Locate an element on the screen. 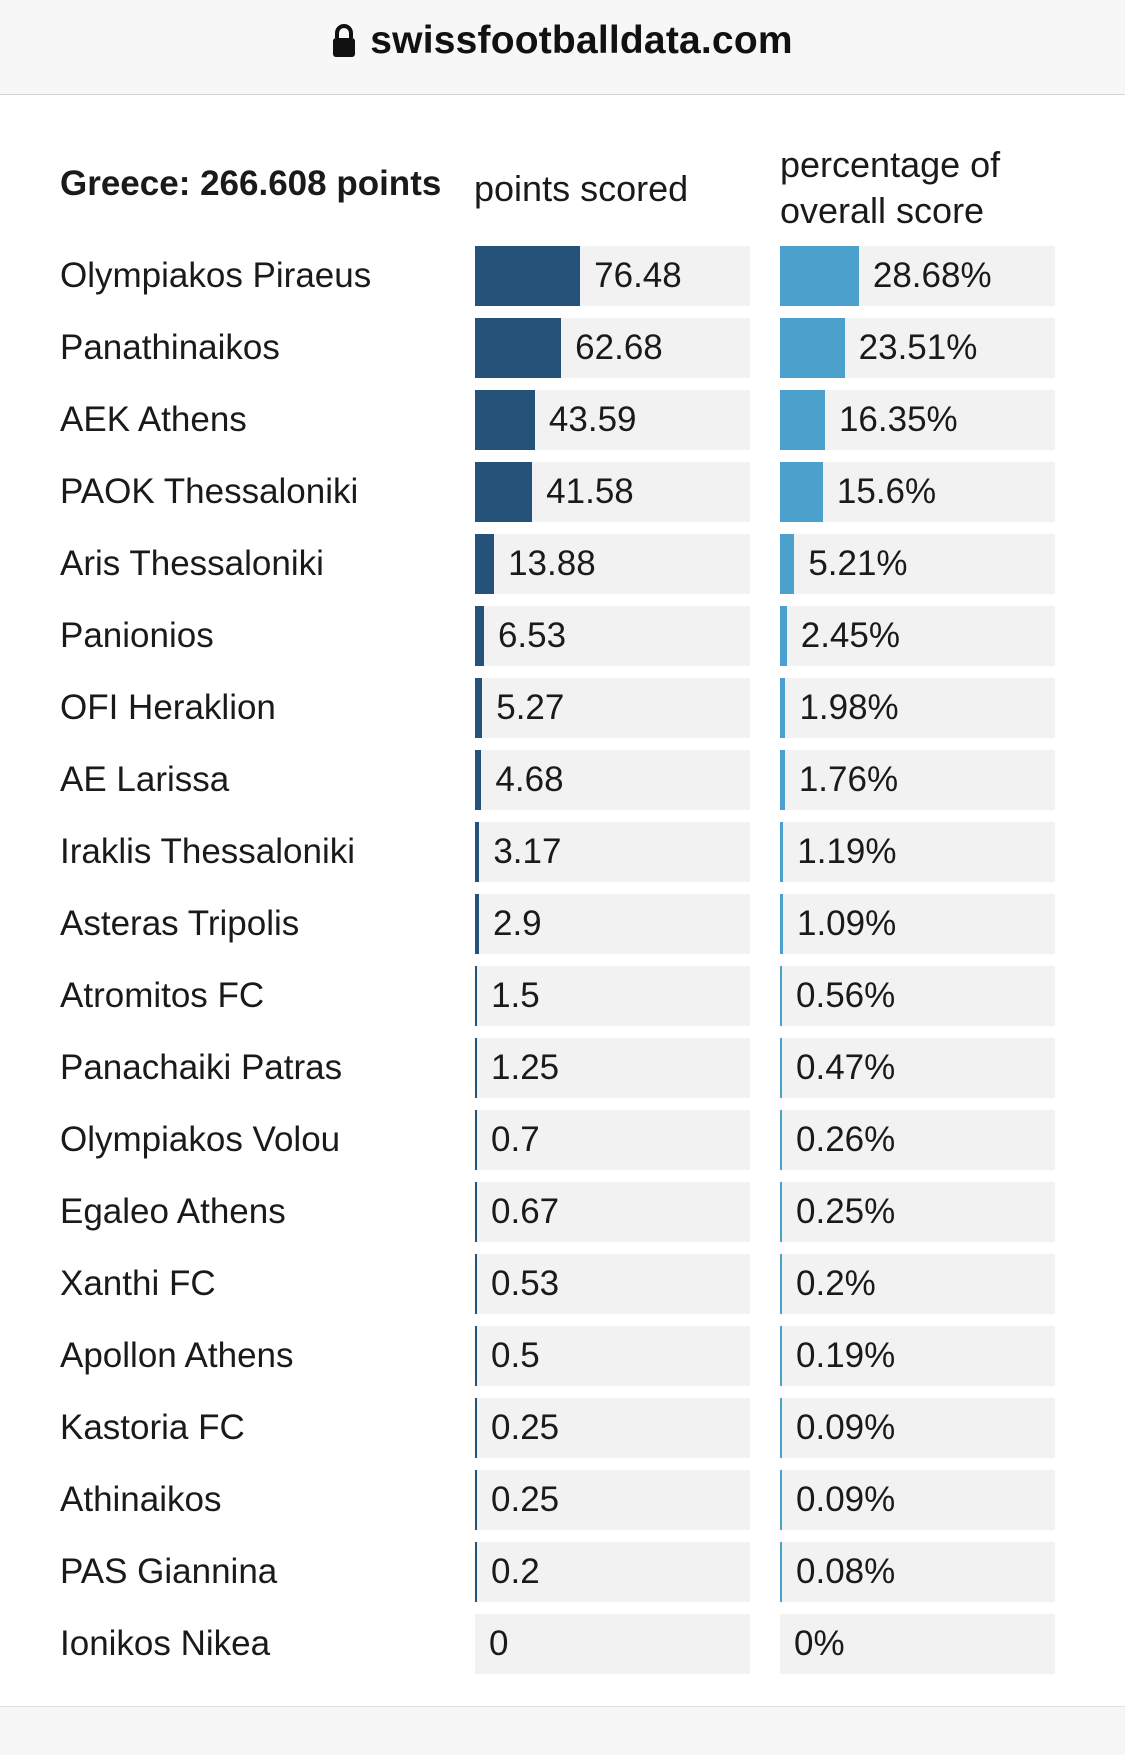  points-bar-track: 4.68 is located at coordinates (612, 780).